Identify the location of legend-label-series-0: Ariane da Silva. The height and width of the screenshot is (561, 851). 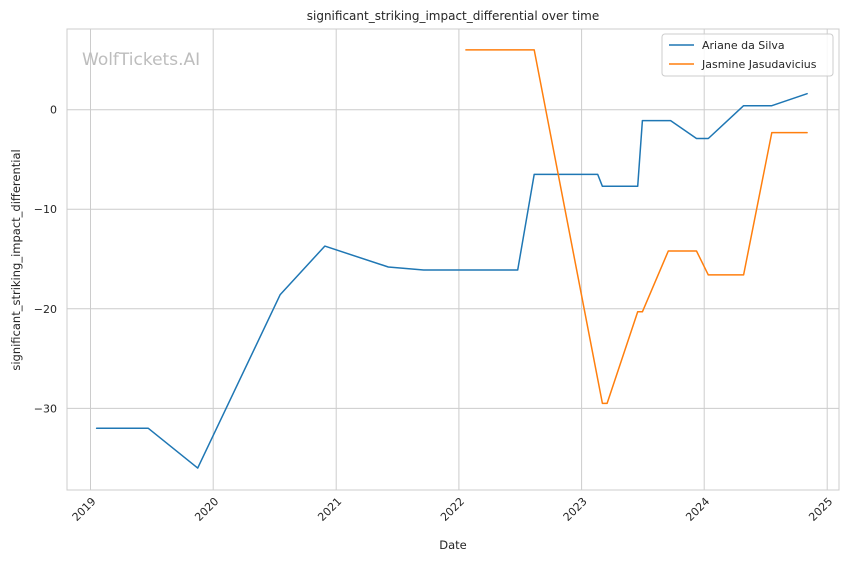
(743, 45).